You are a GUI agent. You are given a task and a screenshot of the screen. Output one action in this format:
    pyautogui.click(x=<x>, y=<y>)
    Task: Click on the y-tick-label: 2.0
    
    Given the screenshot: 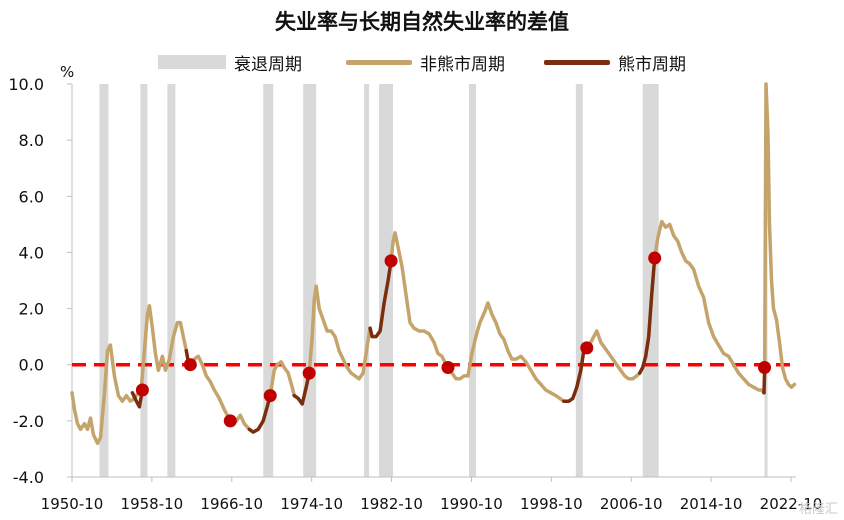 What is the action you would take?
    pyautogui.click(x=31, y=309)
    